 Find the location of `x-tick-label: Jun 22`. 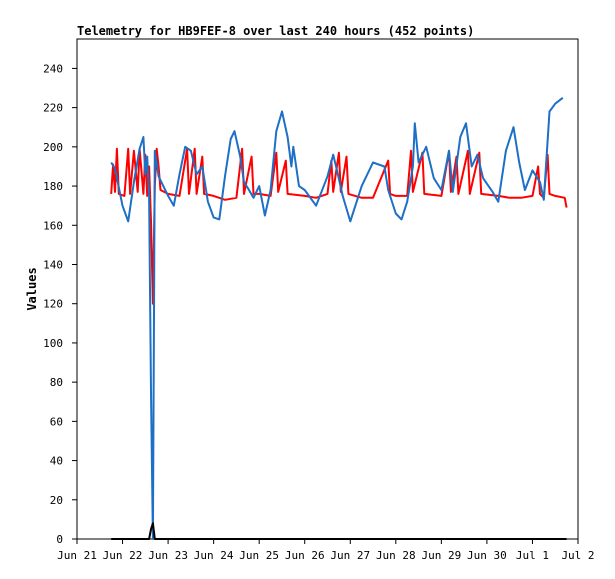

x-tick-label: Jun 22 is located at coordinates (123, 555).